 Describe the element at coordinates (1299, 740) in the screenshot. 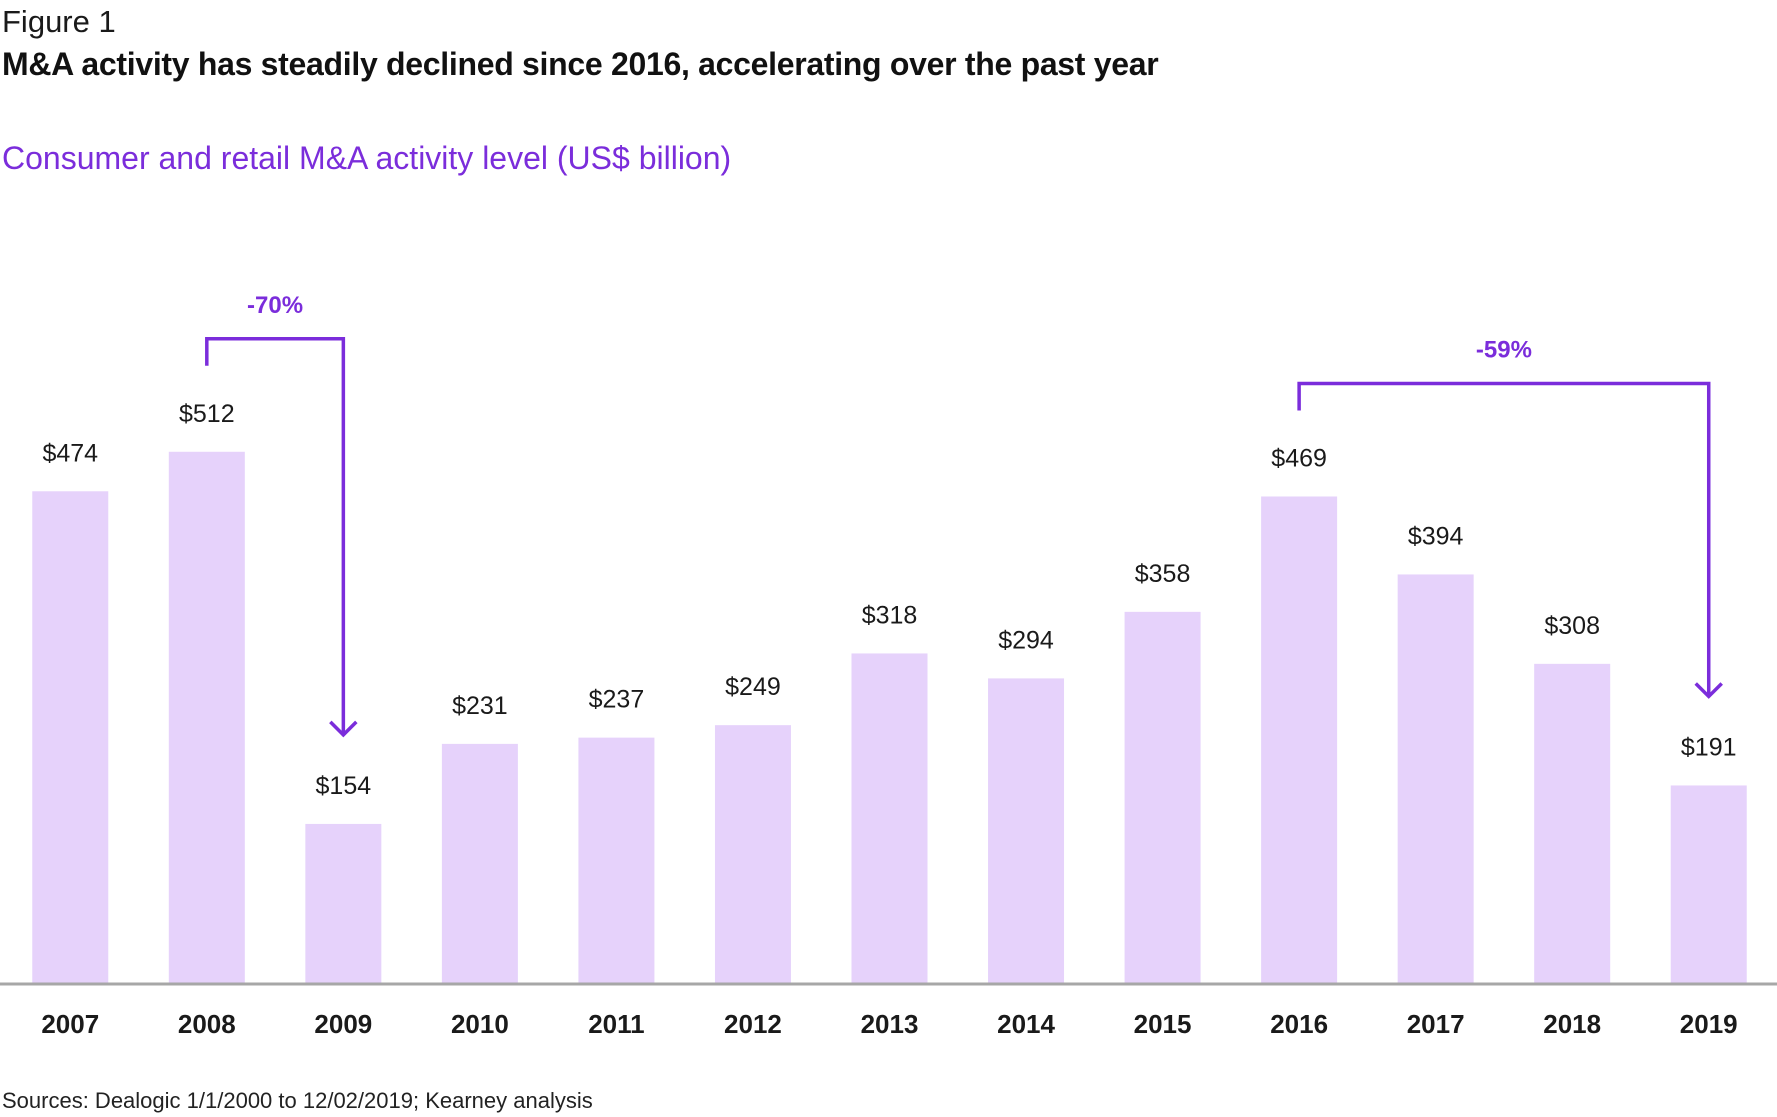

I see `bar-2016` at that location.